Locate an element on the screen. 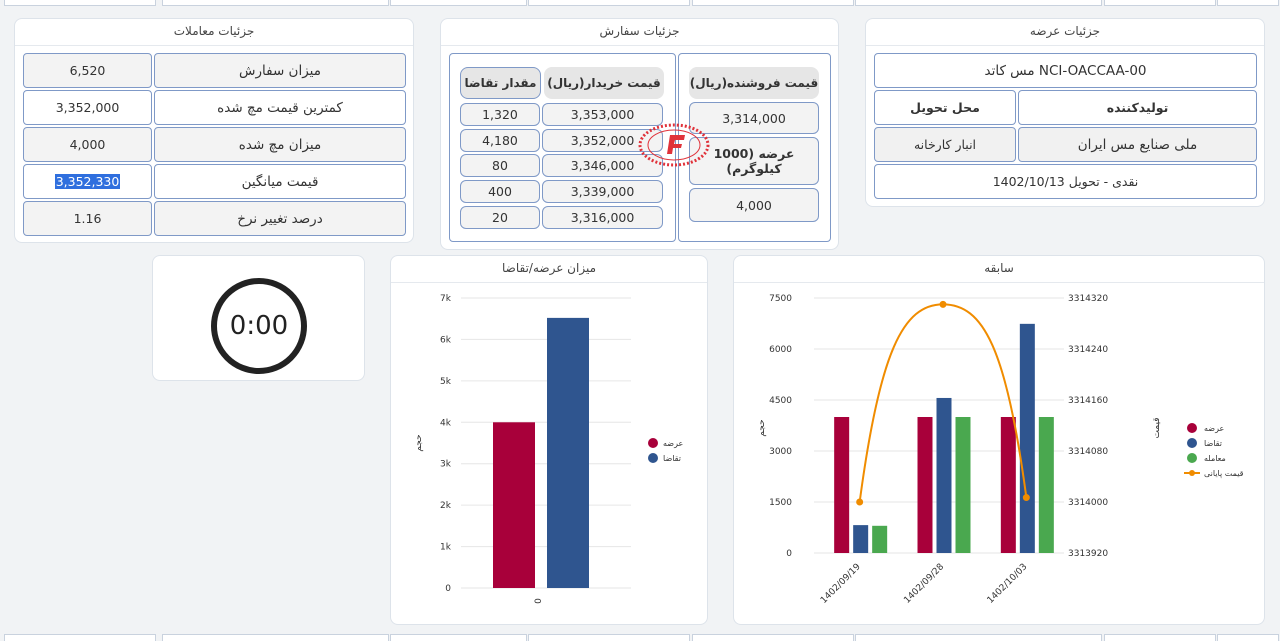  bottom-row-strip is located at coordinates (640, 637).